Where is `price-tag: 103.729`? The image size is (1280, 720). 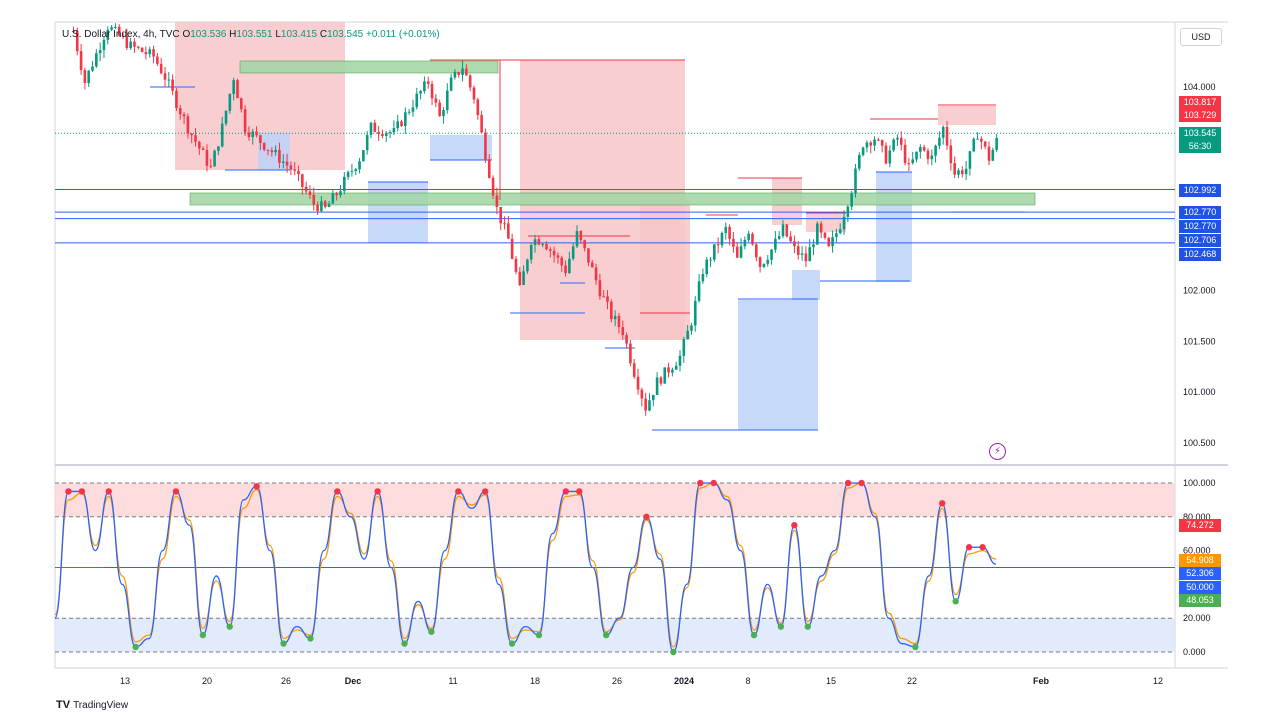
price-tag: 103.729 is located at coordinates (1200, 115).